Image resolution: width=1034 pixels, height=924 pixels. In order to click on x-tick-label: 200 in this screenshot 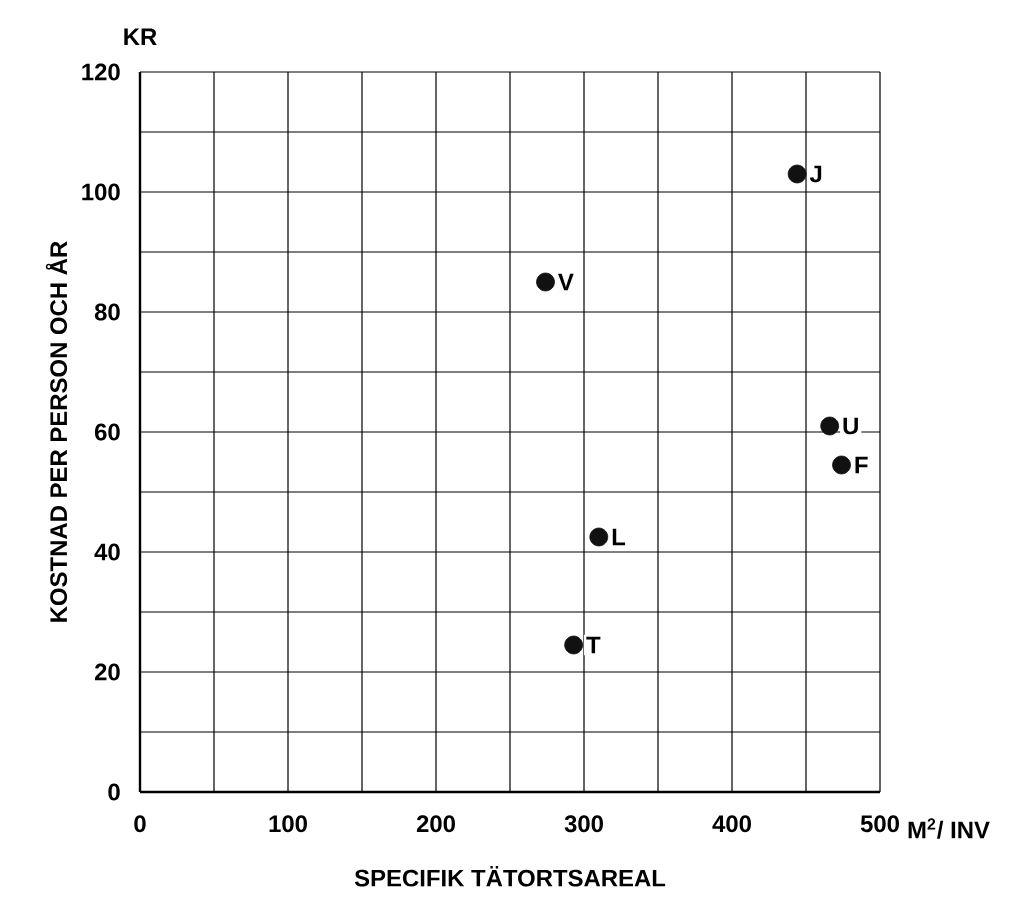, I will do `click(435, 824)`.